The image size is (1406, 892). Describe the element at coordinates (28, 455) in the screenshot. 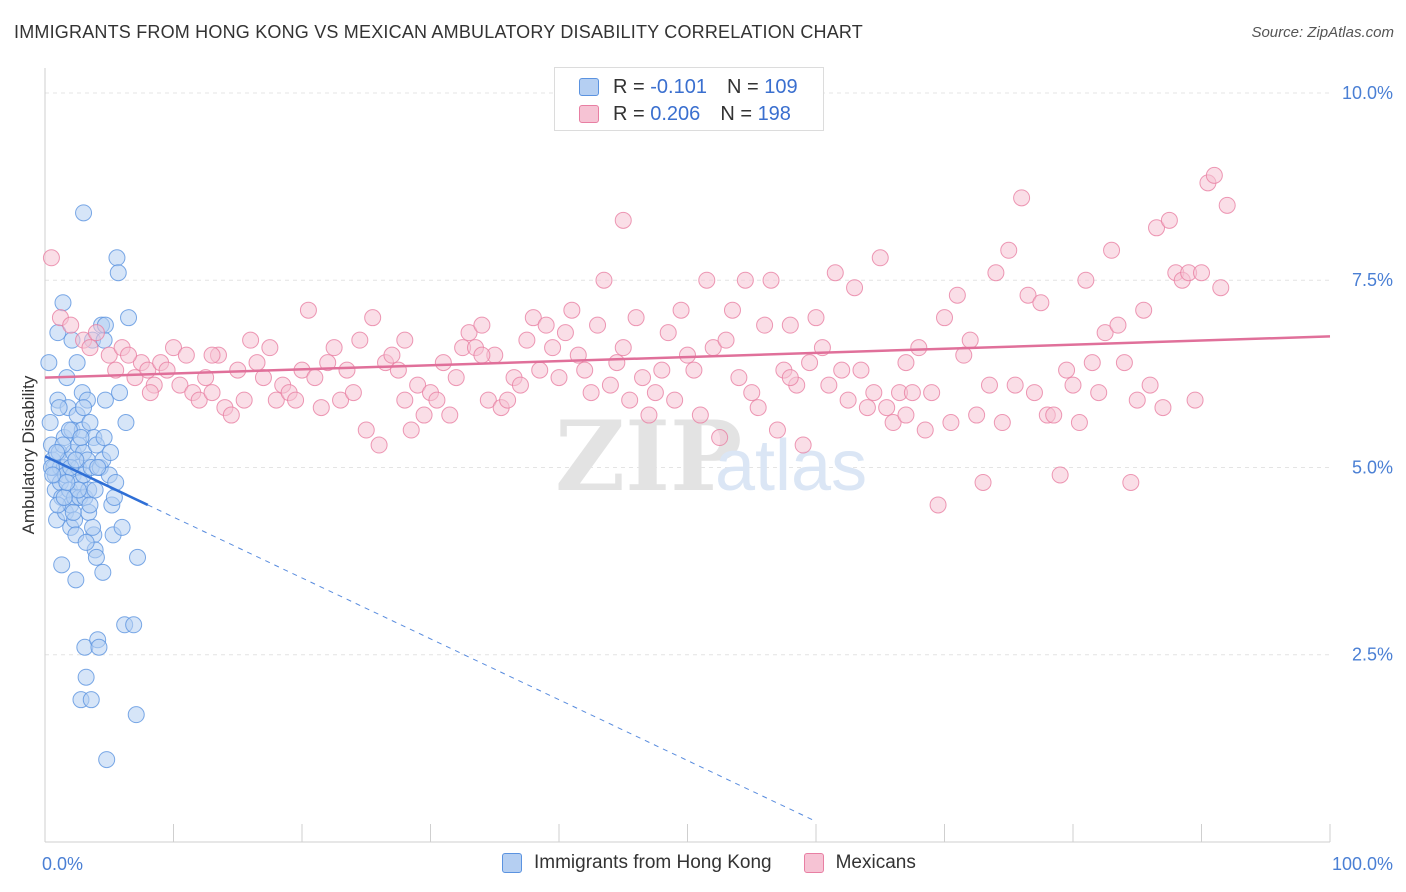

I see `y-axis-label: Ambulatory Disability` at that location.